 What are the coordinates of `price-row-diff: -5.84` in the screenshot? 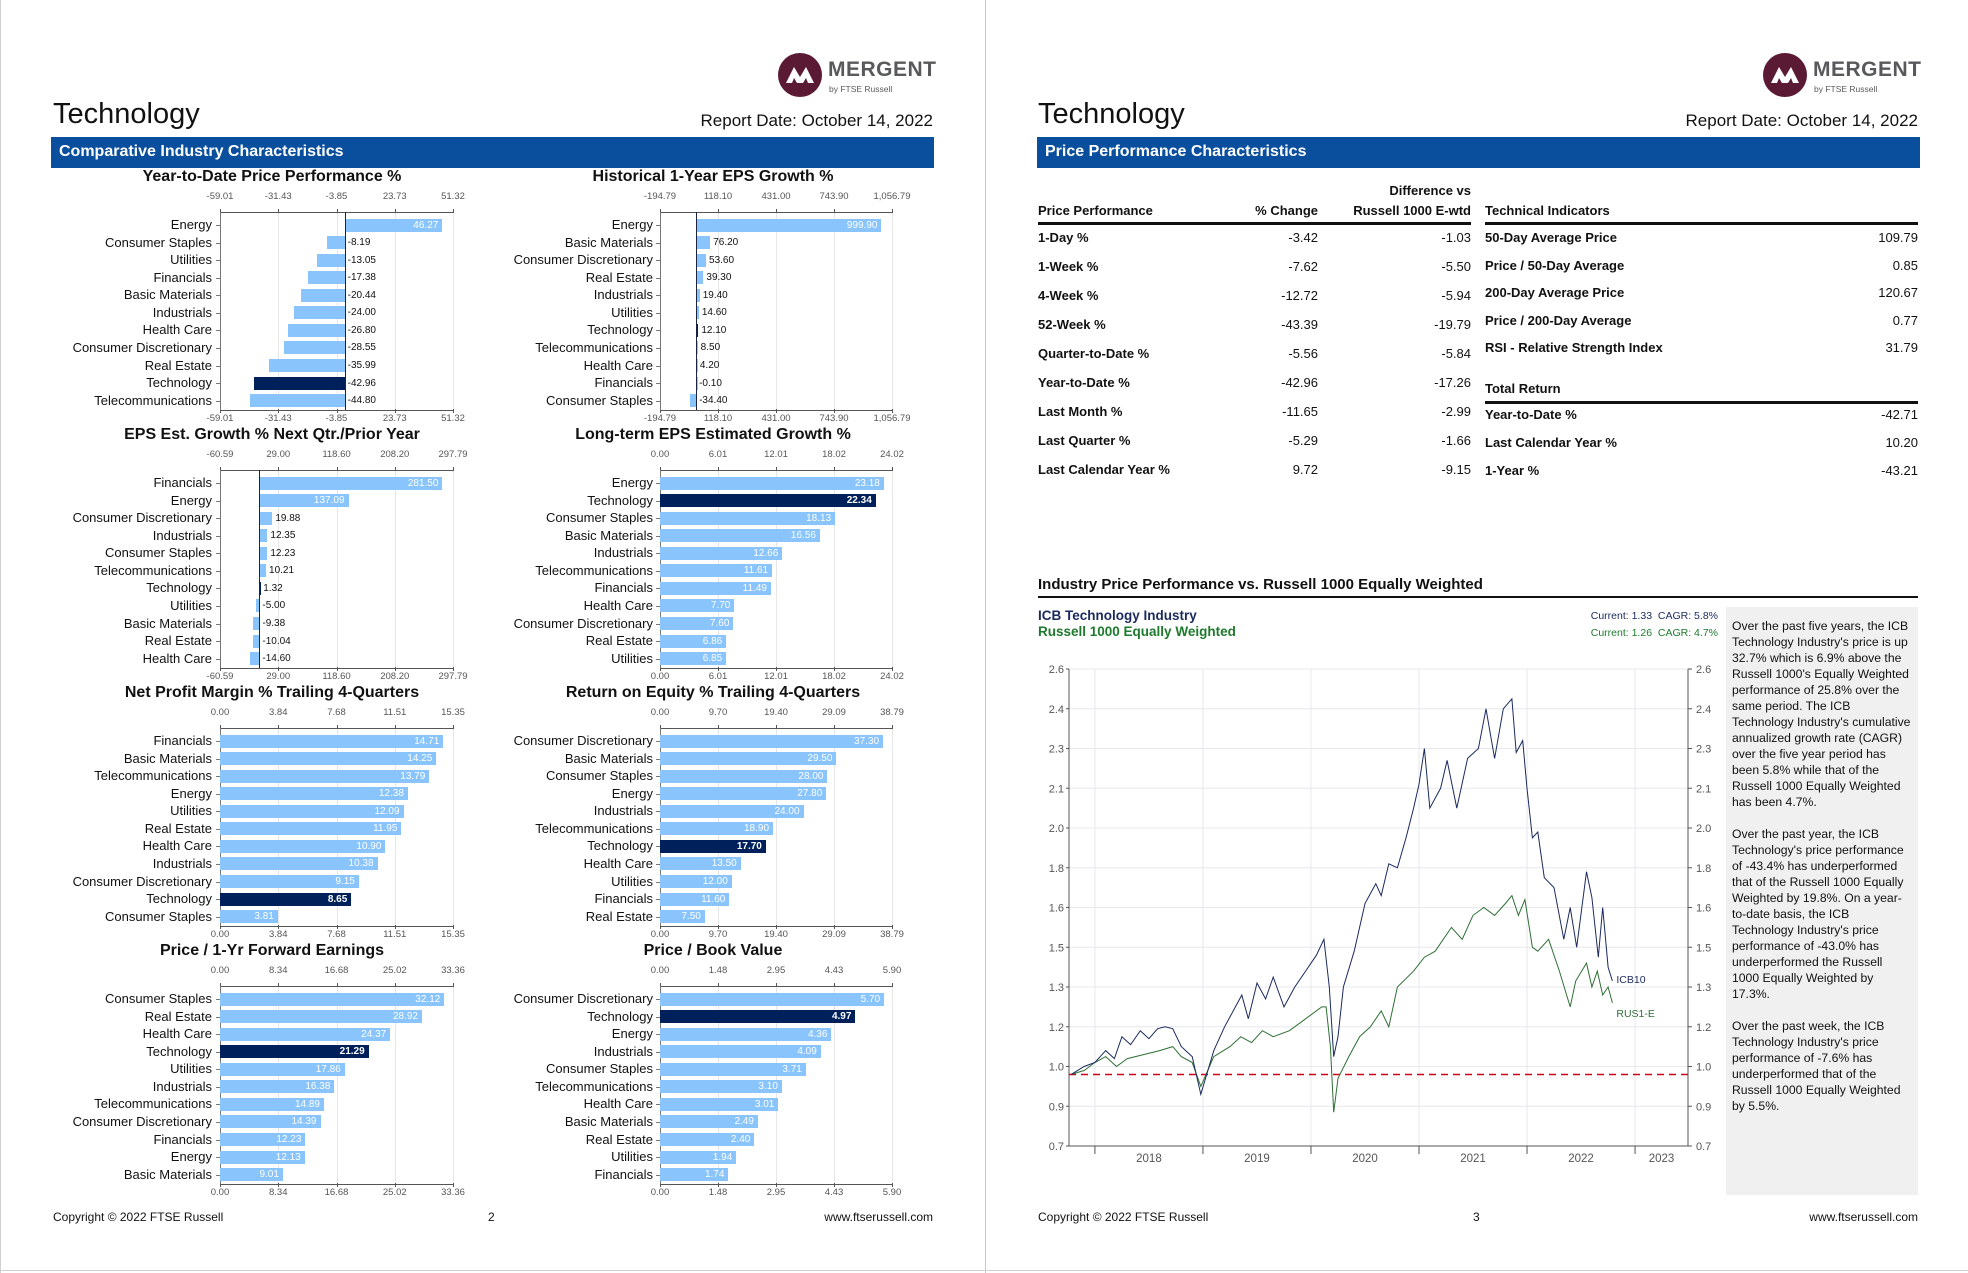 It's located at (1456, 353).